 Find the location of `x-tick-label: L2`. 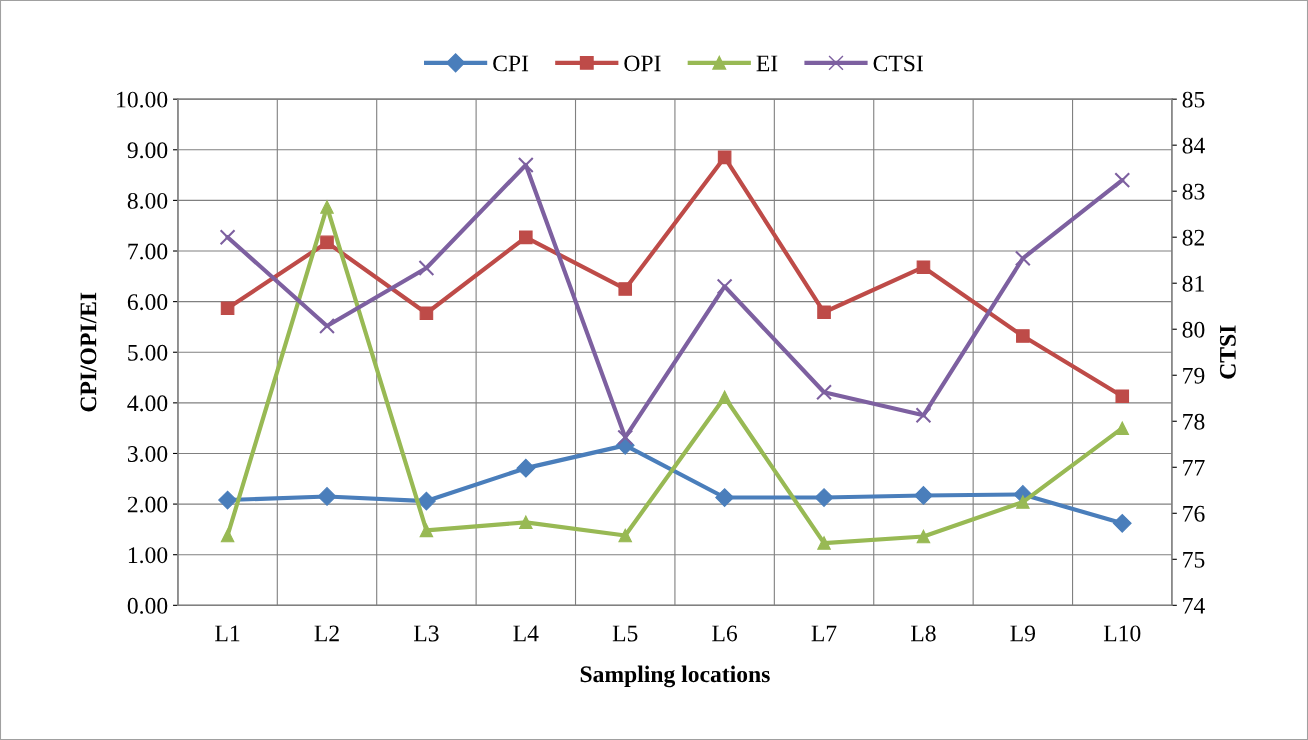

x-tick-label: L2 is located at coordinates (326, 633).